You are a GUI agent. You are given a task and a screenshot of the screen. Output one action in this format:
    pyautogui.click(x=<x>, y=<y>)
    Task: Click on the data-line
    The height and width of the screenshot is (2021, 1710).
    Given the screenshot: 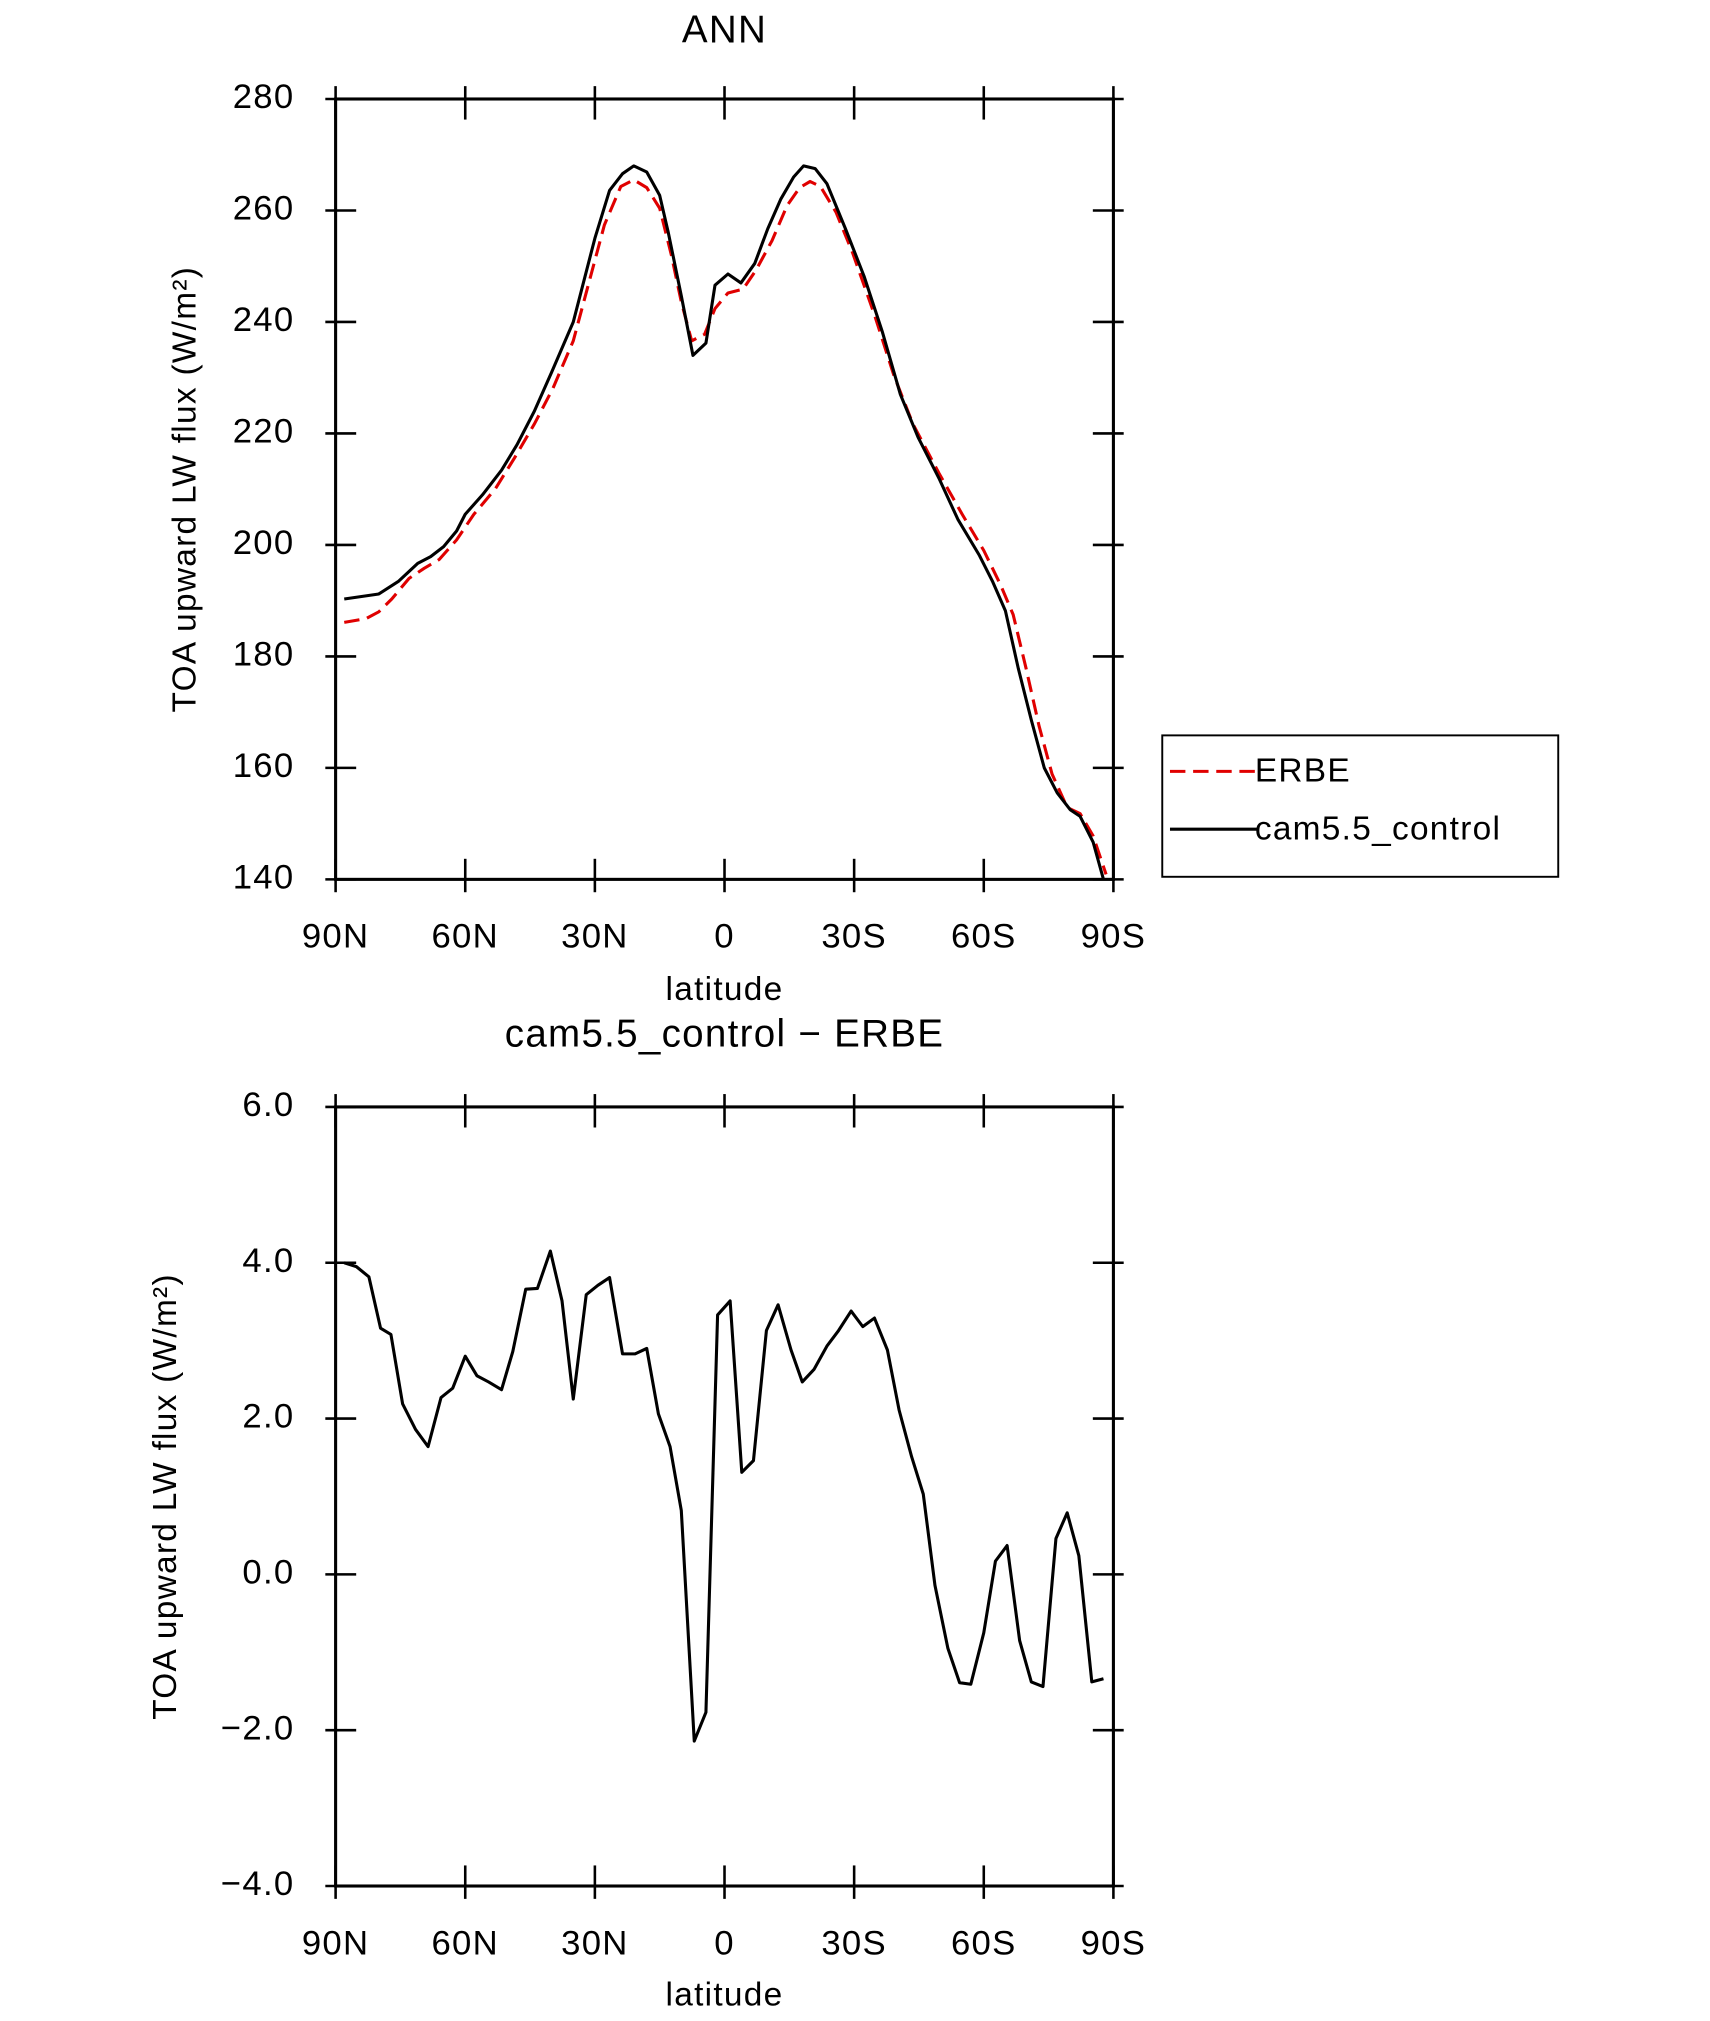 What is the action you would take?
    pyautogui.click(x=723, y=1496)
    